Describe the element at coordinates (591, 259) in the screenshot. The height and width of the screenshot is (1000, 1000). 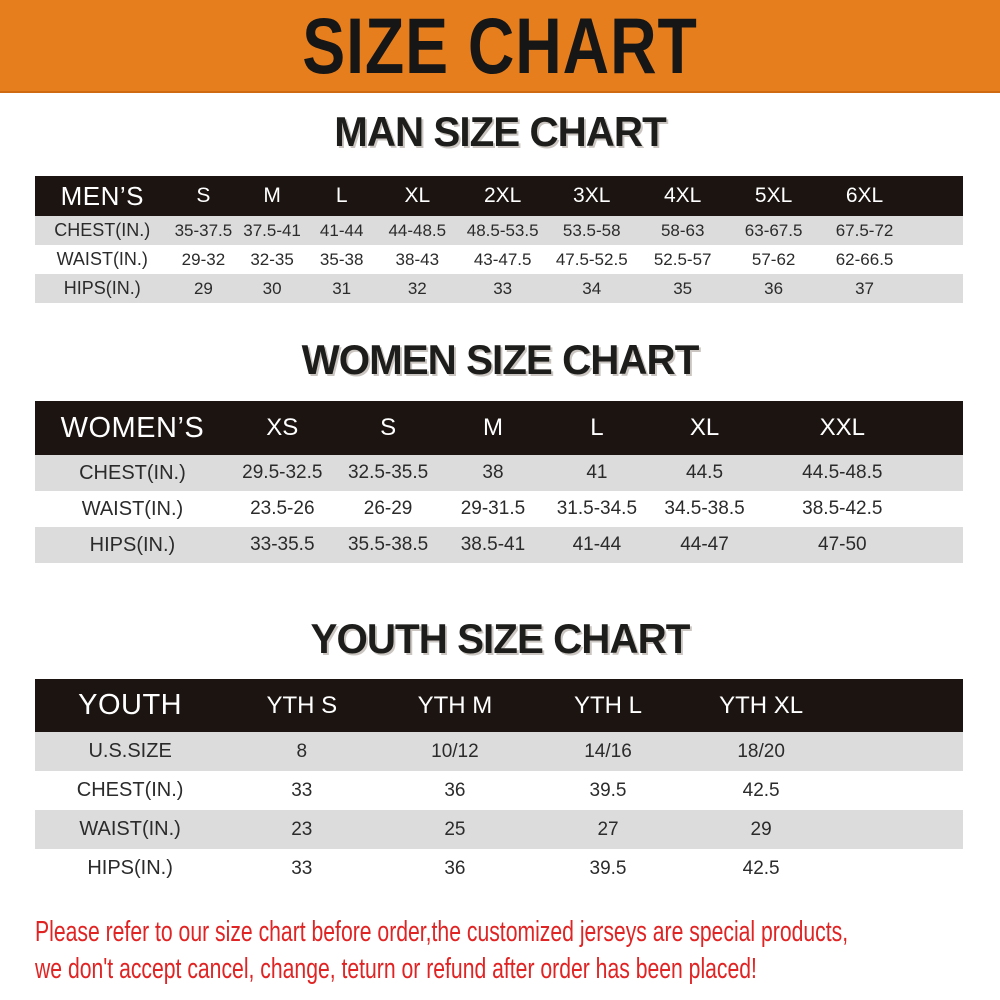
I see `size-value: 47.5-52.5` at that location.